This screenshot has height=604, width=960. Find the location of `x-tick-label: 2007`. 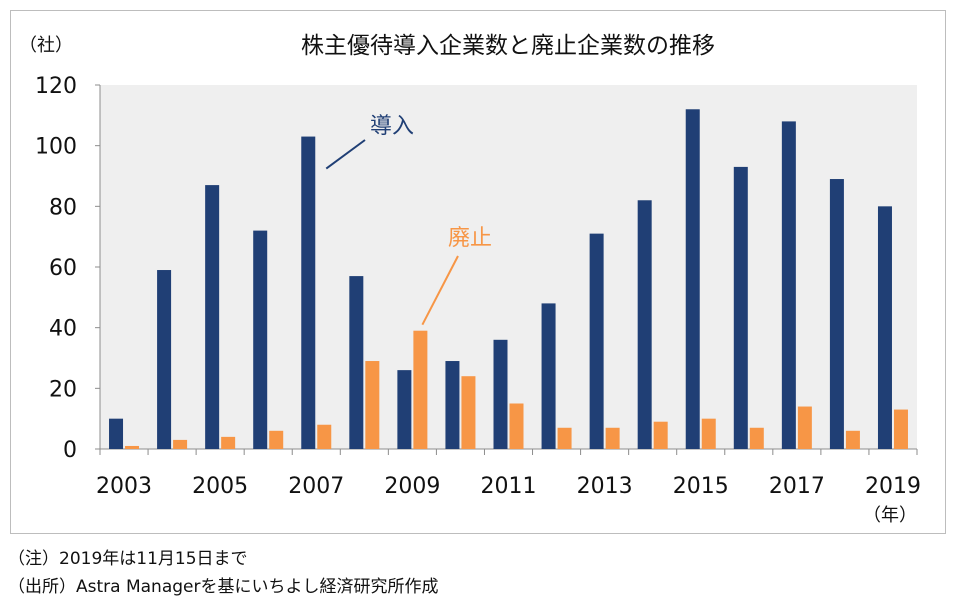

x-tick-label: 2007 is located at coordinates (316, 486).